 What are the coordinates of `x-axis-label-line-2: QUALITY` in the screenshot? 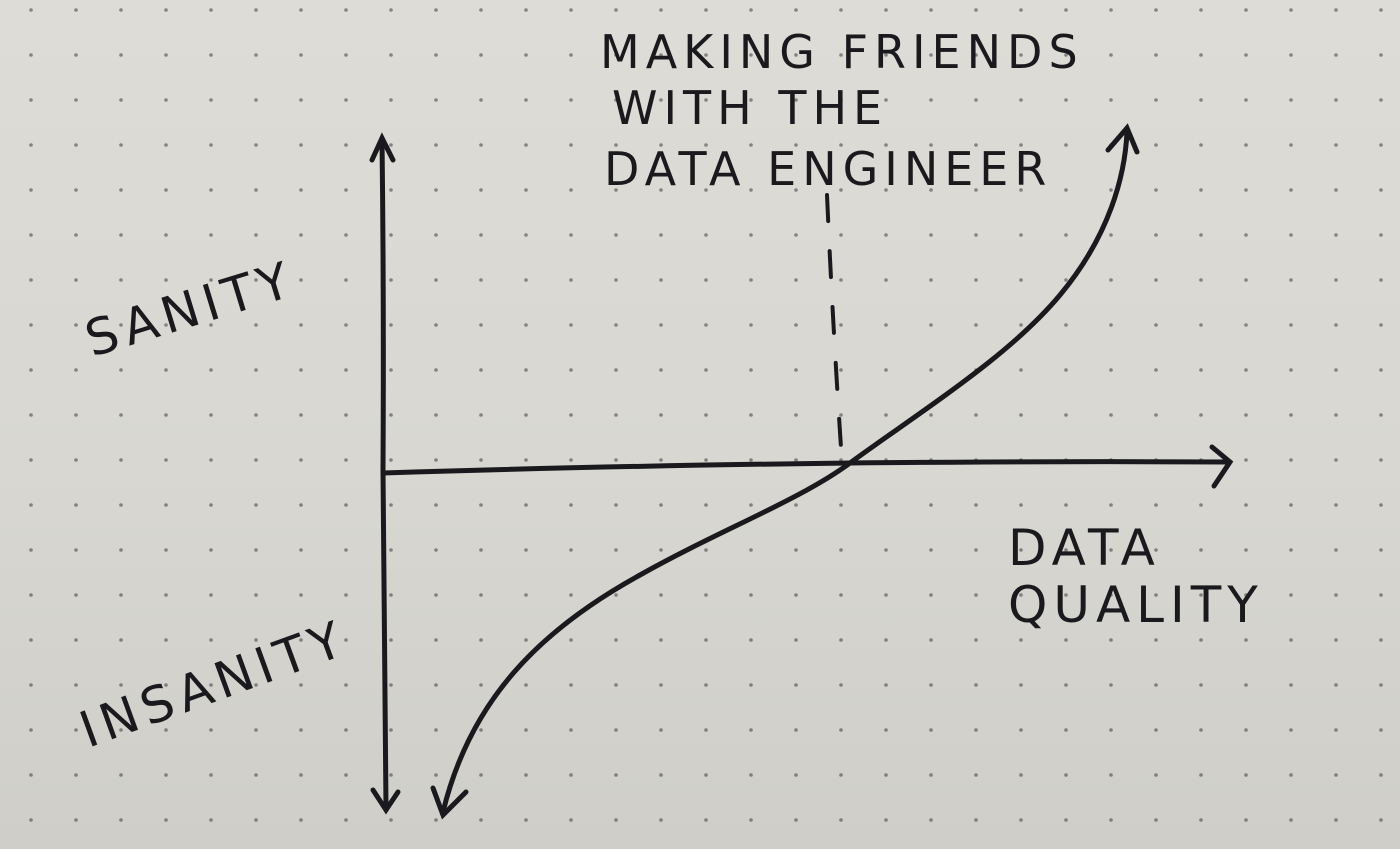 It's located at (1136, 605).